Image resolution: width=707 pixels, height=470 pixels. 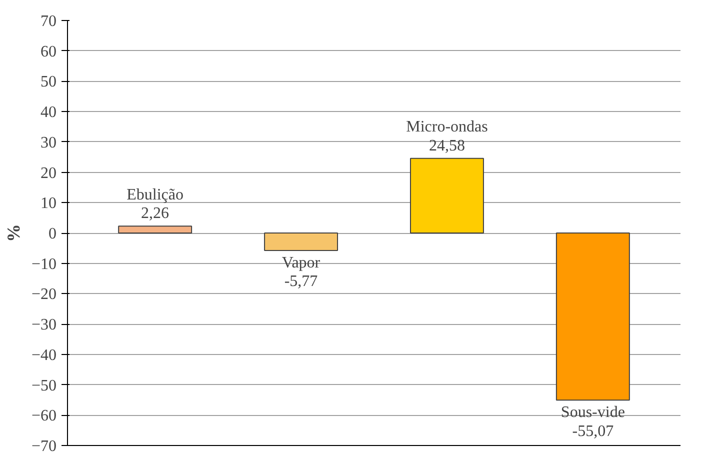 What do you see at coordinates (48, 82) in the screenshot?
I see `y-tick-label: 50` at bounding box center [48, 82].